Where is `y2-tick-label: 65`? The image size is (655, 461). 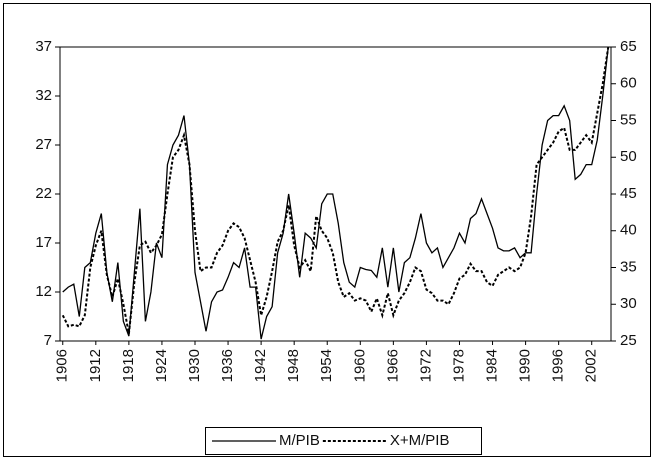
y2-tick-label: 65 is located at coordinates (628, 46).